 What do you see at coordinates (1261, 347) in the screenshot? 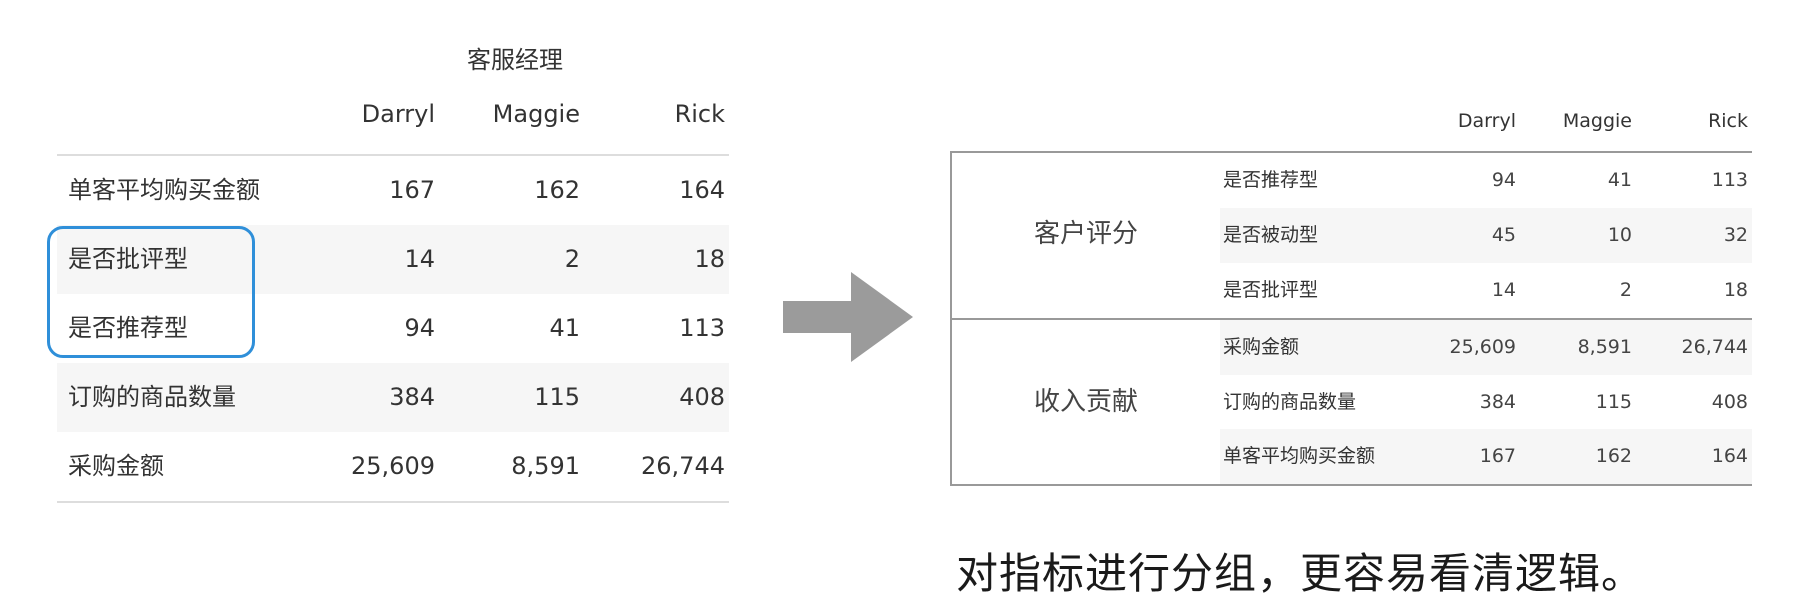
I see `right-row-label: 采购金额` at bounding box center [1261, 347].